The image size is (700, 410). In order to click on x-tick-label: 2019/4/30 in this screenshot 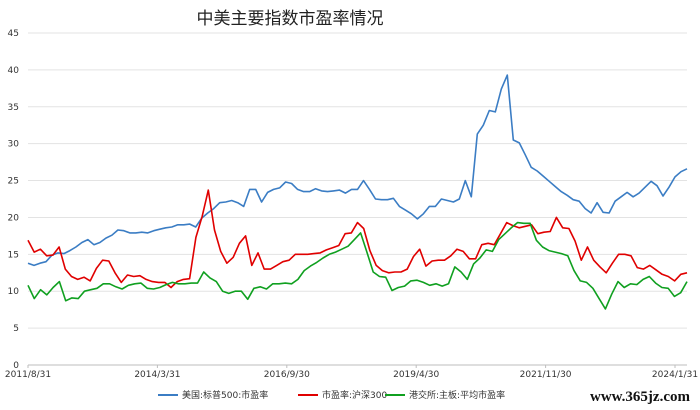, I will do `click(416, 375)`.